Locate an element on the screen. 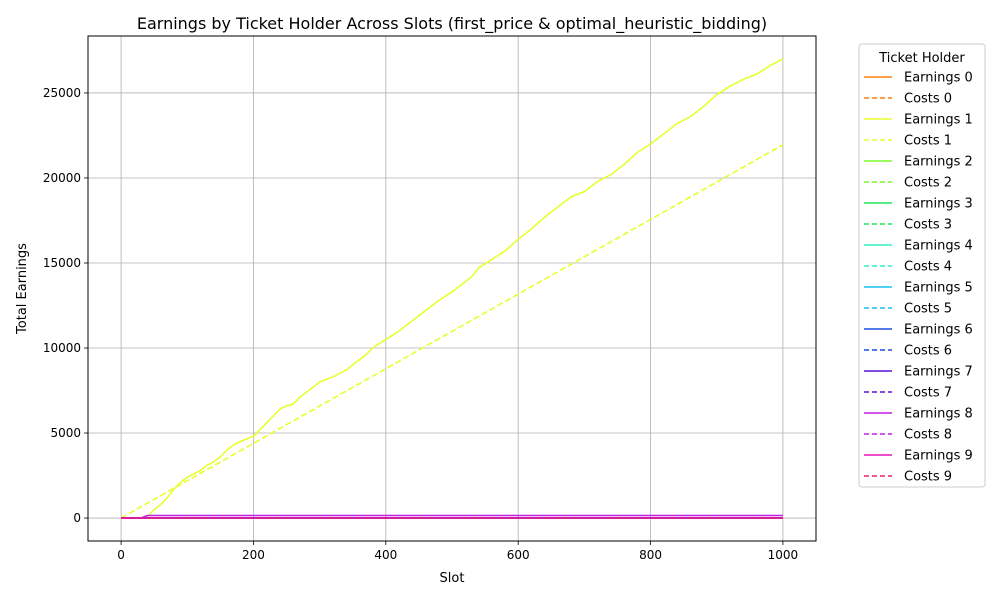 The width and height of the screenshot is (1000, 604). y-tick-label: 5000 is located at coordinates (65, 433).